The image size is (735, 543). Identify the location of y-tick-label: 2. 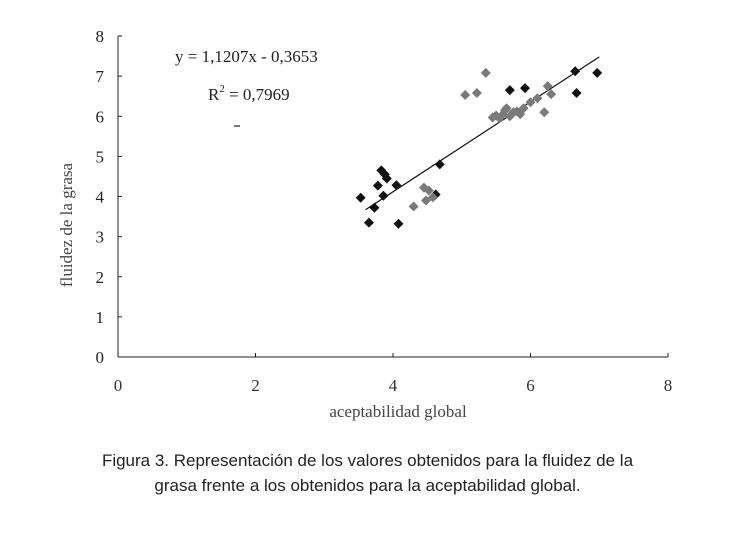
(100, 277).